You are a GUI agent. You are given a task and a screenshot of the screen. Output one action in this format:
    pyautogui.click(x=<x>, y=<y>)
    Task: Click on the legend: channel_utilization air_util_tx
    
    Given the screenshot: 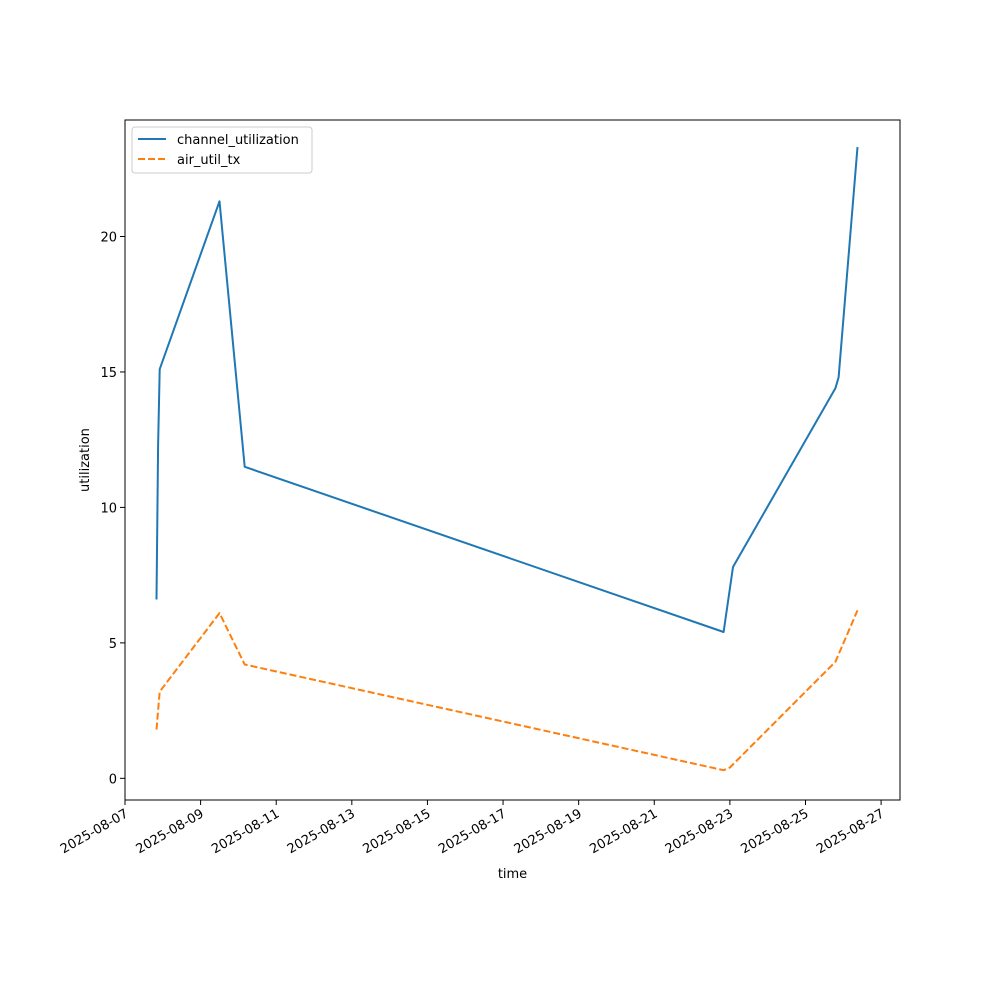 What is the action you would take?
    pyautogui.click(x=222, y=150)
    